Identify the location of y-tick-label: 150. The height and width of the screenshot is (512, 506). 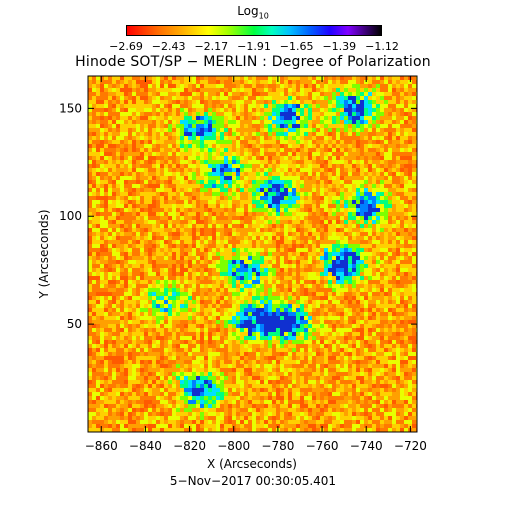
(70, 108).